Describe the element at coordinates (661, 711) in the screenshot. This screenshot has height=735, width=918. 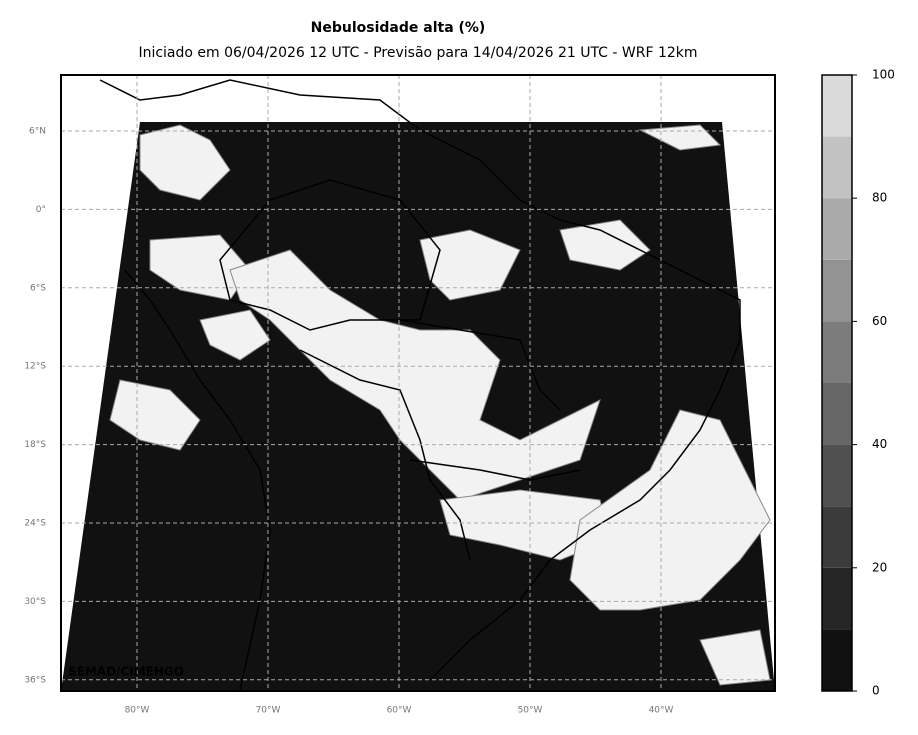
I see `lon-label: 40°W` at that location.